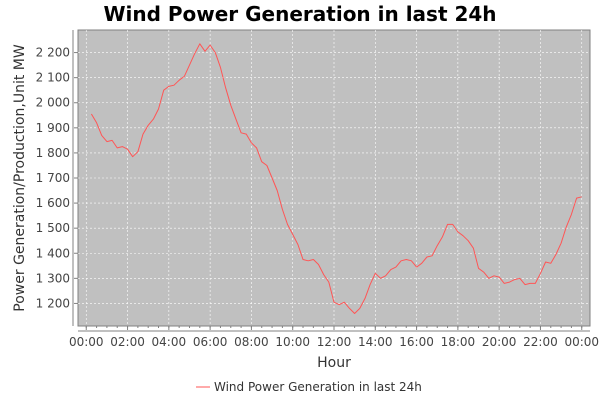 The width and height of the screenshot is (600, 400). What do you see at coordinates (334, 363) in the screenshot?
I see `x-axis-title: Hour` at bounding box center [334, 363].